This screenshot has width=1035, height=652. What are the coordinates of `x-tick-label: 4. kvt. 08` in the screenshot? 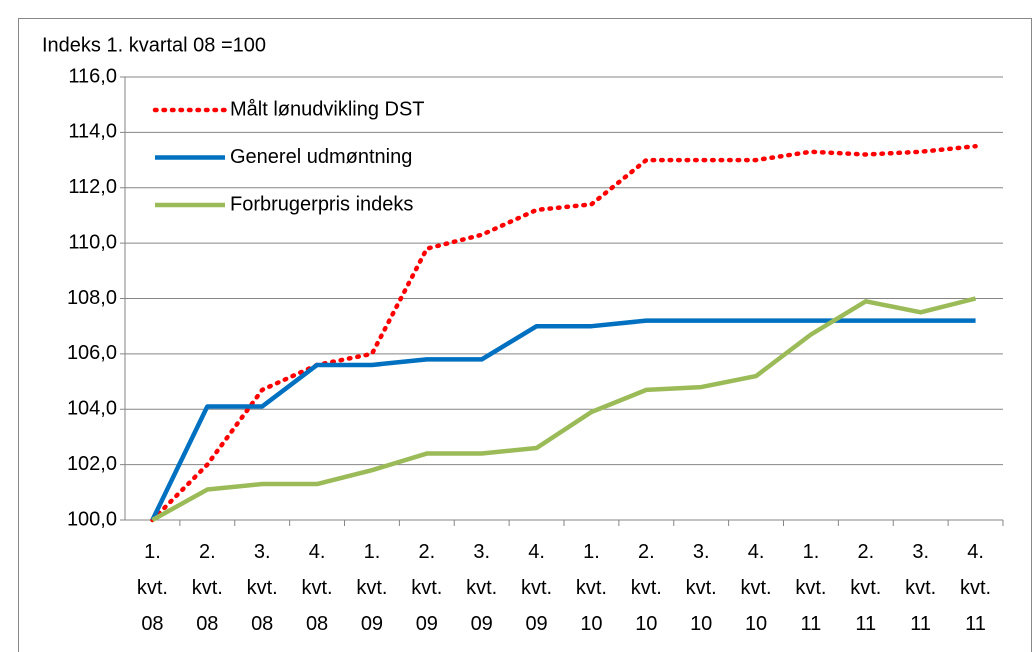 It's located at (317, 588).